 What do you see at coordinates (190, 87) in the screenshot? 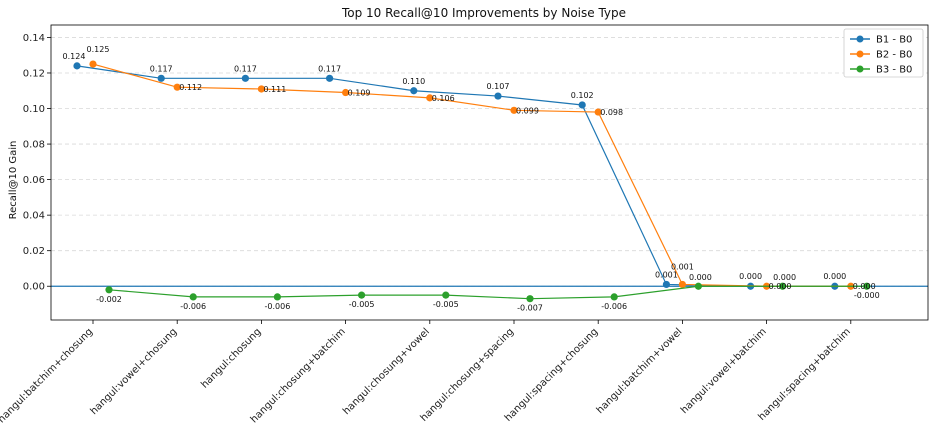
I see `data-label: 0.112` at bounding box center [190, 87].